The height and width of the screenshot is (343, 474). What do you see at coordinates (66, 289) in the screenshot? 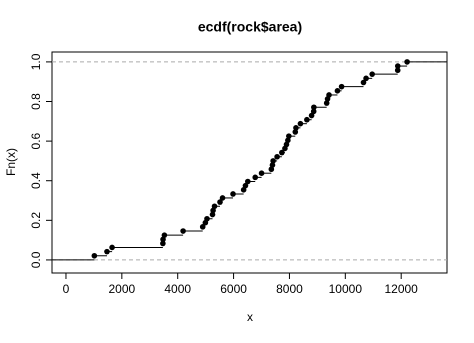
I see `x-tick-label: 0` at bounding box center [66, 289].